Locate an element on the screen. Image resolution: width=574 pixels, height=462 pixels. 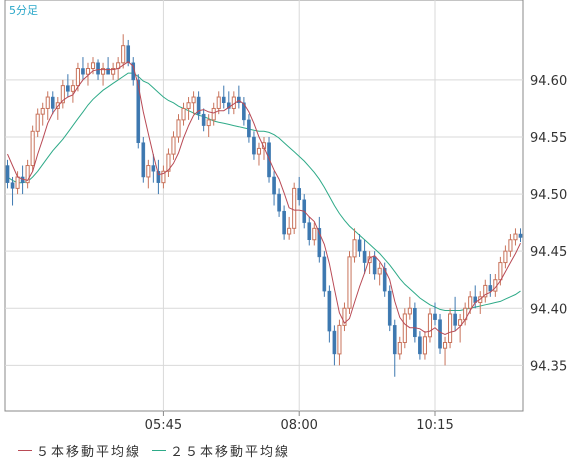
legend-item-ma25: ２５本移動平均線 is located at coordinates (221, 450).